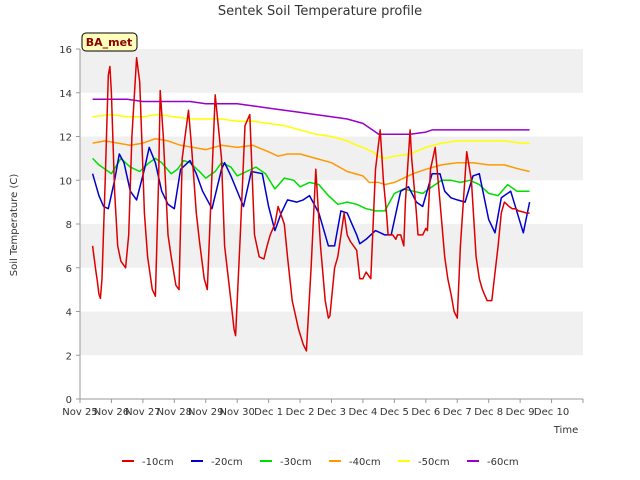  Describe the element at coordinates (65, 50) in the screenshot. I see `y-tick-label: 16` at that location.